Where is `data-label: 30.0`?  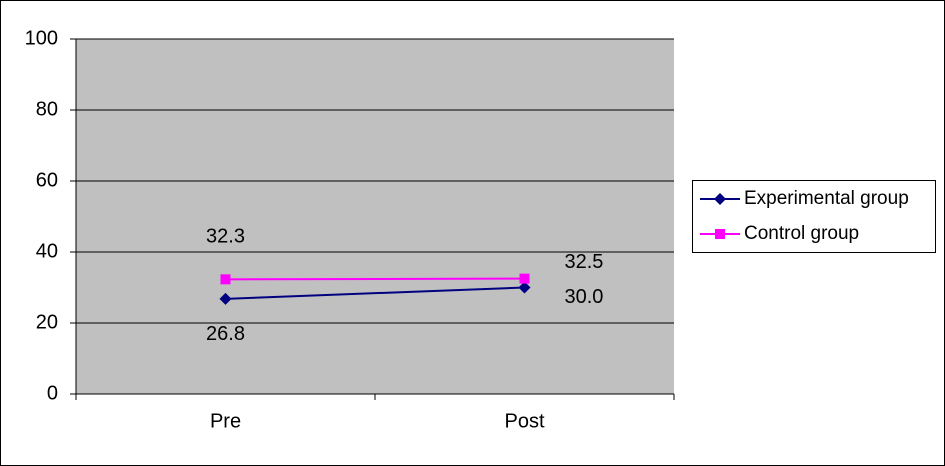
data-label: 30.0 is located at coordinates (584, 297).